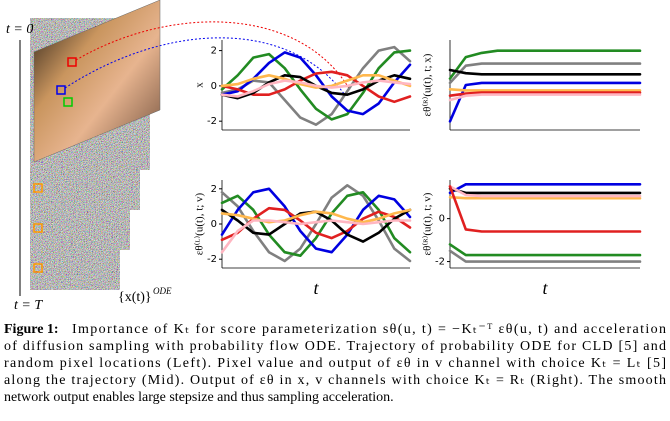 The width and height of the screenshot is (670, 421). I want to click on y-axis-label: εθ⁽ᴸ⁾(u(t), t; v), so click(200, 223).